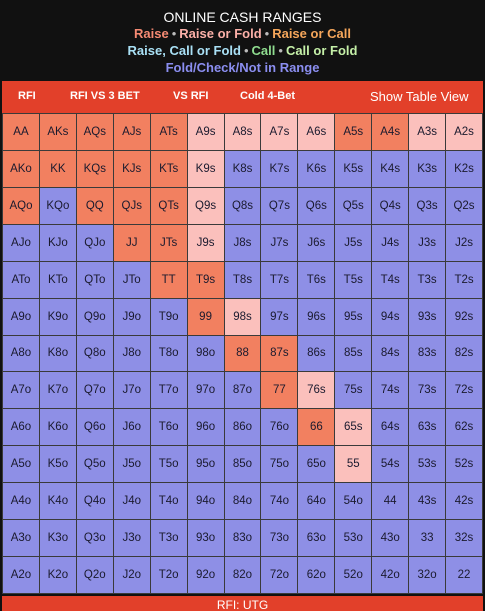 This screenshot has height=611, width=485. I want to click on hand-cell: A3o, so click(21, 538).